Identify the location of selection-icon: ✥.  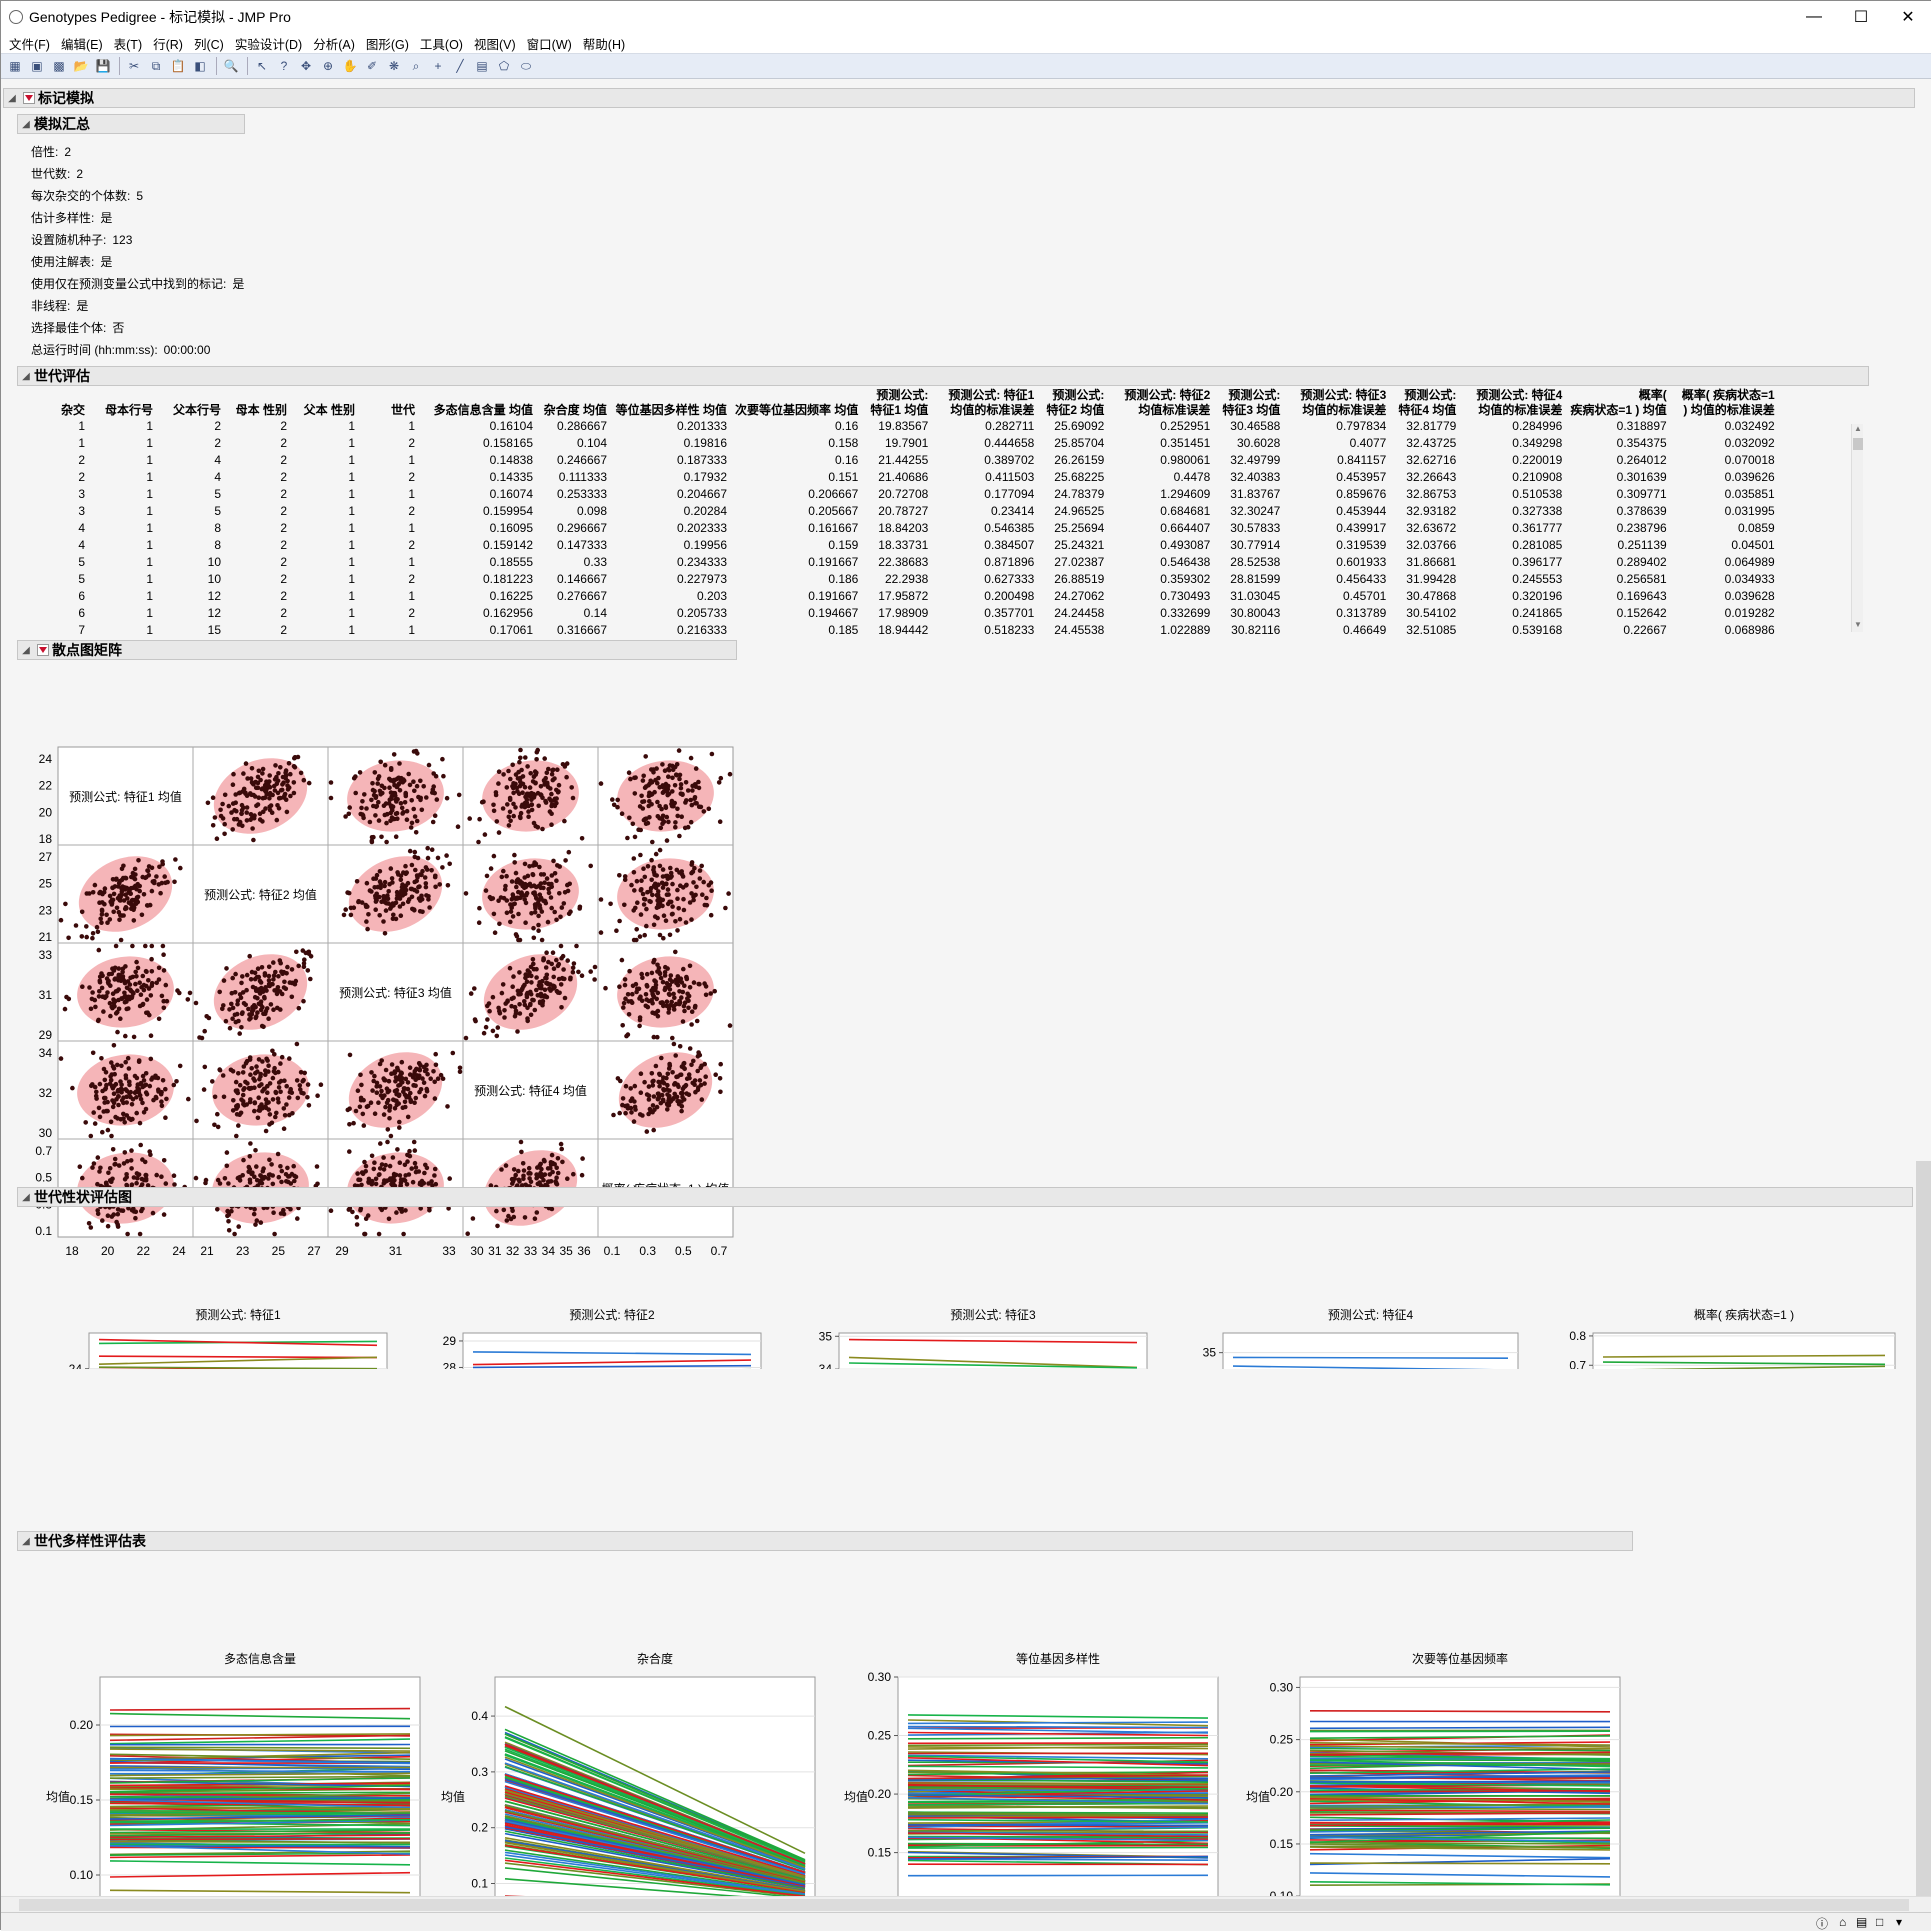
(306, 66).